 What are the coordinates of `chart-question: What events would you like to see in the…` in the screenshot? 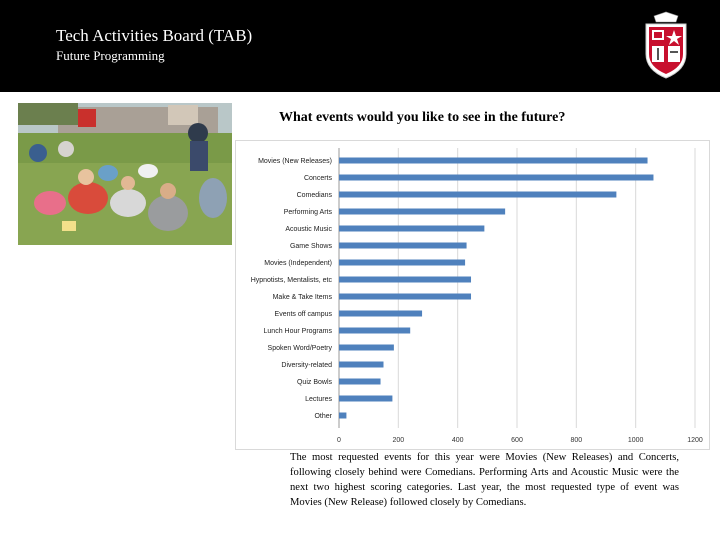 It's located at (422, 117).